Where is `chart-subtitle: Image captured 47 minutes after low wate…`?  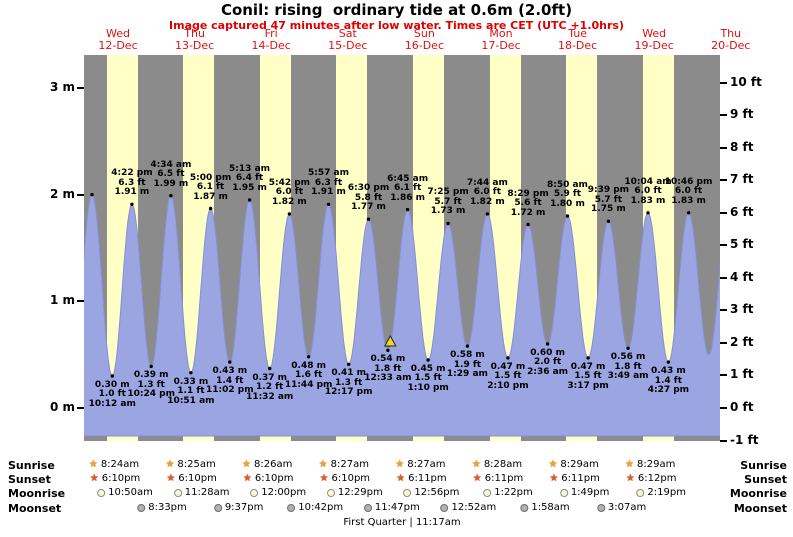 chart-subtitle: Image captured 47 minutes after low wate… is located at coordinates (396, 25).